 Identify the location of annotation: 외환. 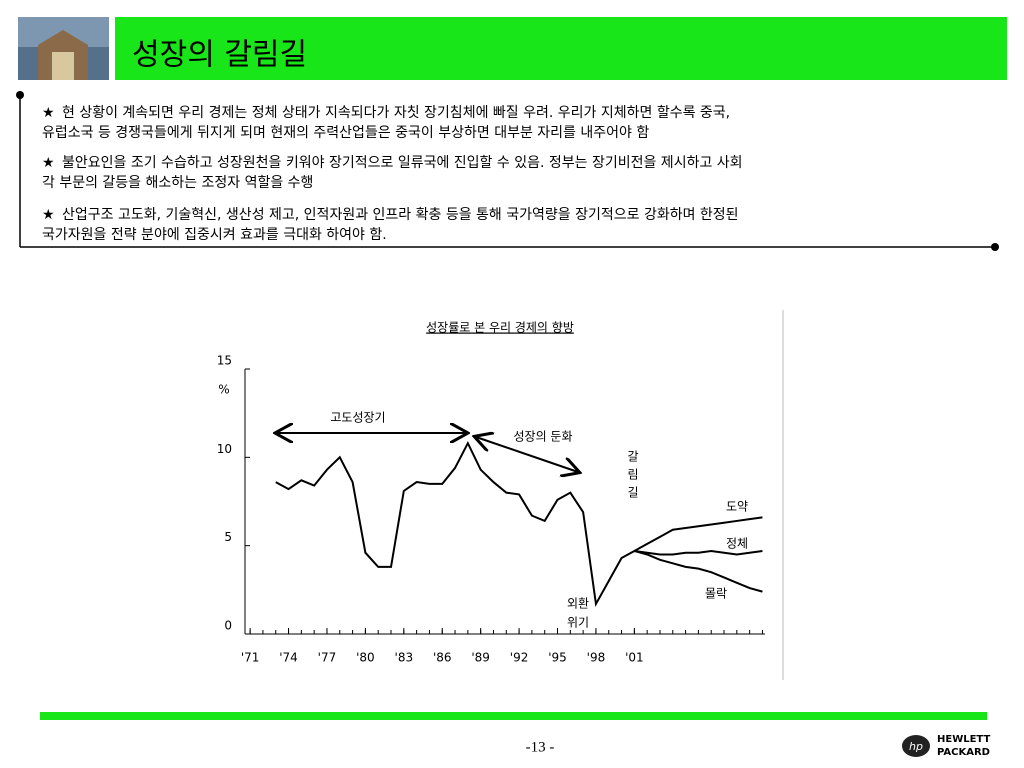
(578, 604).